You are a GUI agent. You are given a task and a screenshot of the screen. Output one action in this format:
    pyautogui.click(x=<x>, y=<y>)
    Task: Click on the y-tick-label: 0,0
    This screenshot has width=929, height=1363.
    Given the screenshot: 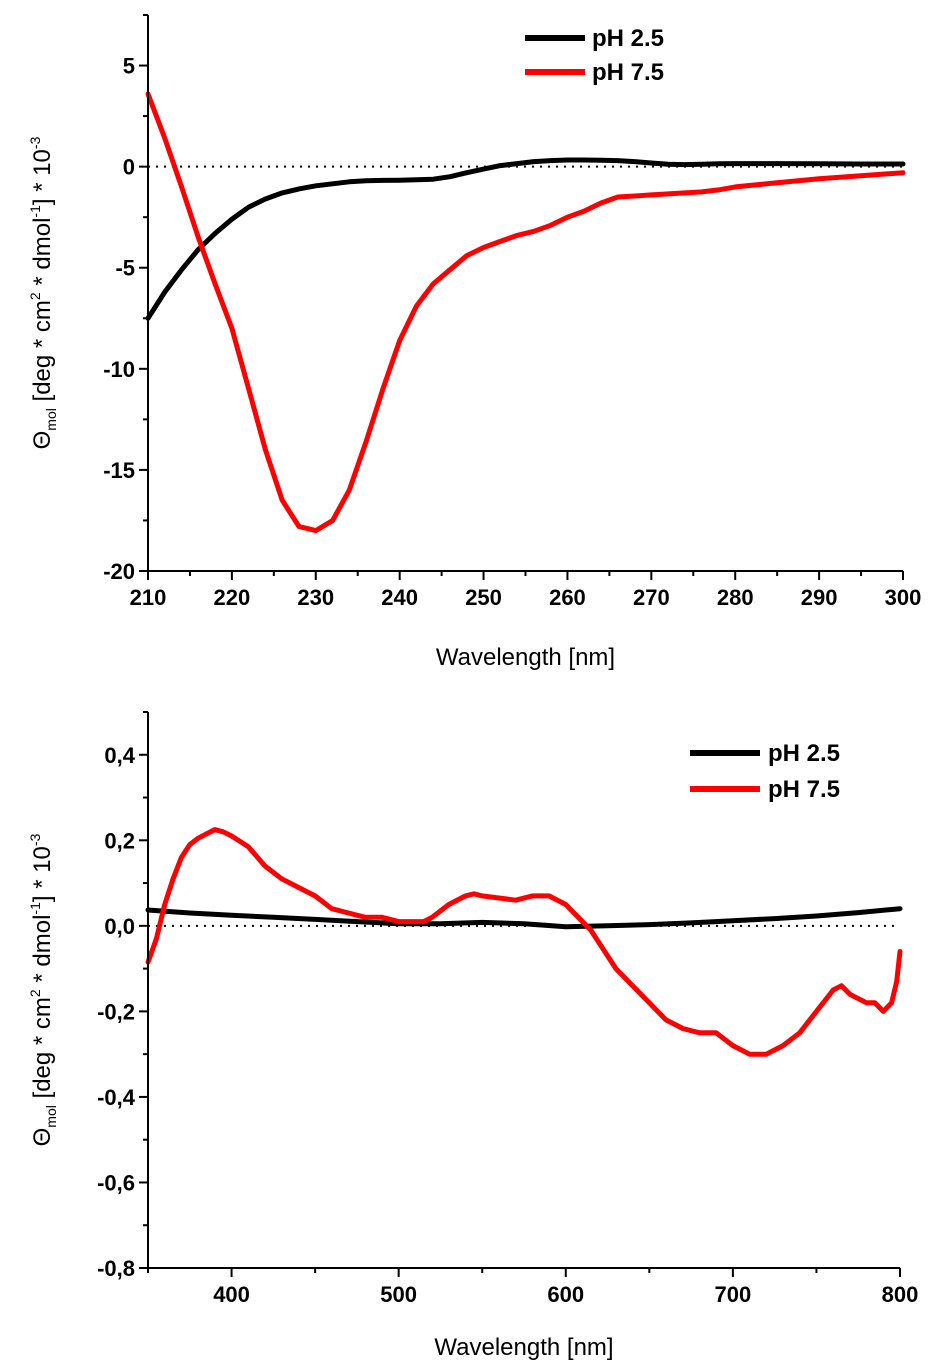 What is the action you would take?
    pyautogui.click(x=119, y=926)
    